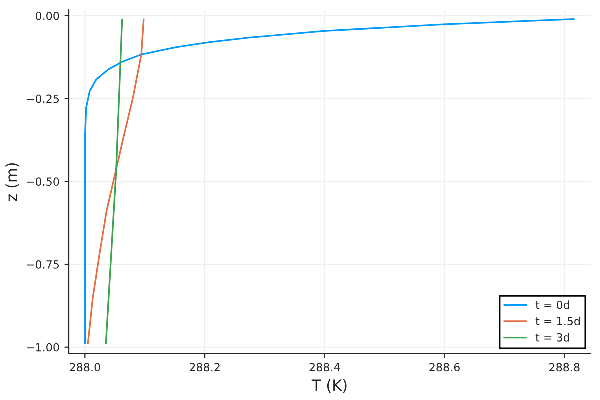 The height and width of the screenshot is (400, 600). What do you see at coordinates (329, 386) in the screenshot?
I see `x-axis-title: T (K)` at bounding box center [329, 386].